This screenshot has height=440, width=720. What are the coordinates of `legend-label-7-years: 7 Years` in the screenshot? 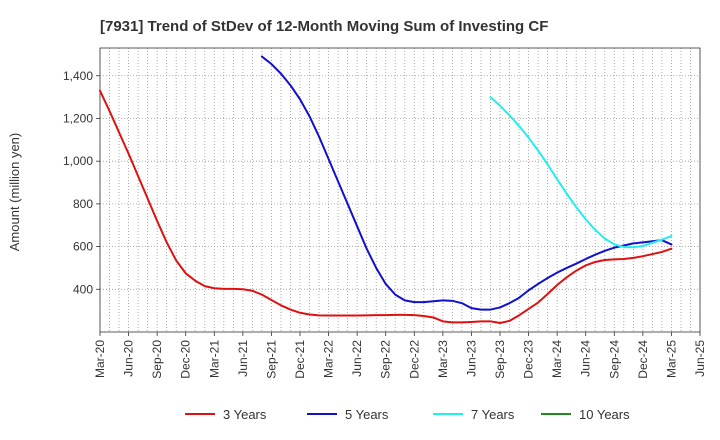 It's located at (493, 414).